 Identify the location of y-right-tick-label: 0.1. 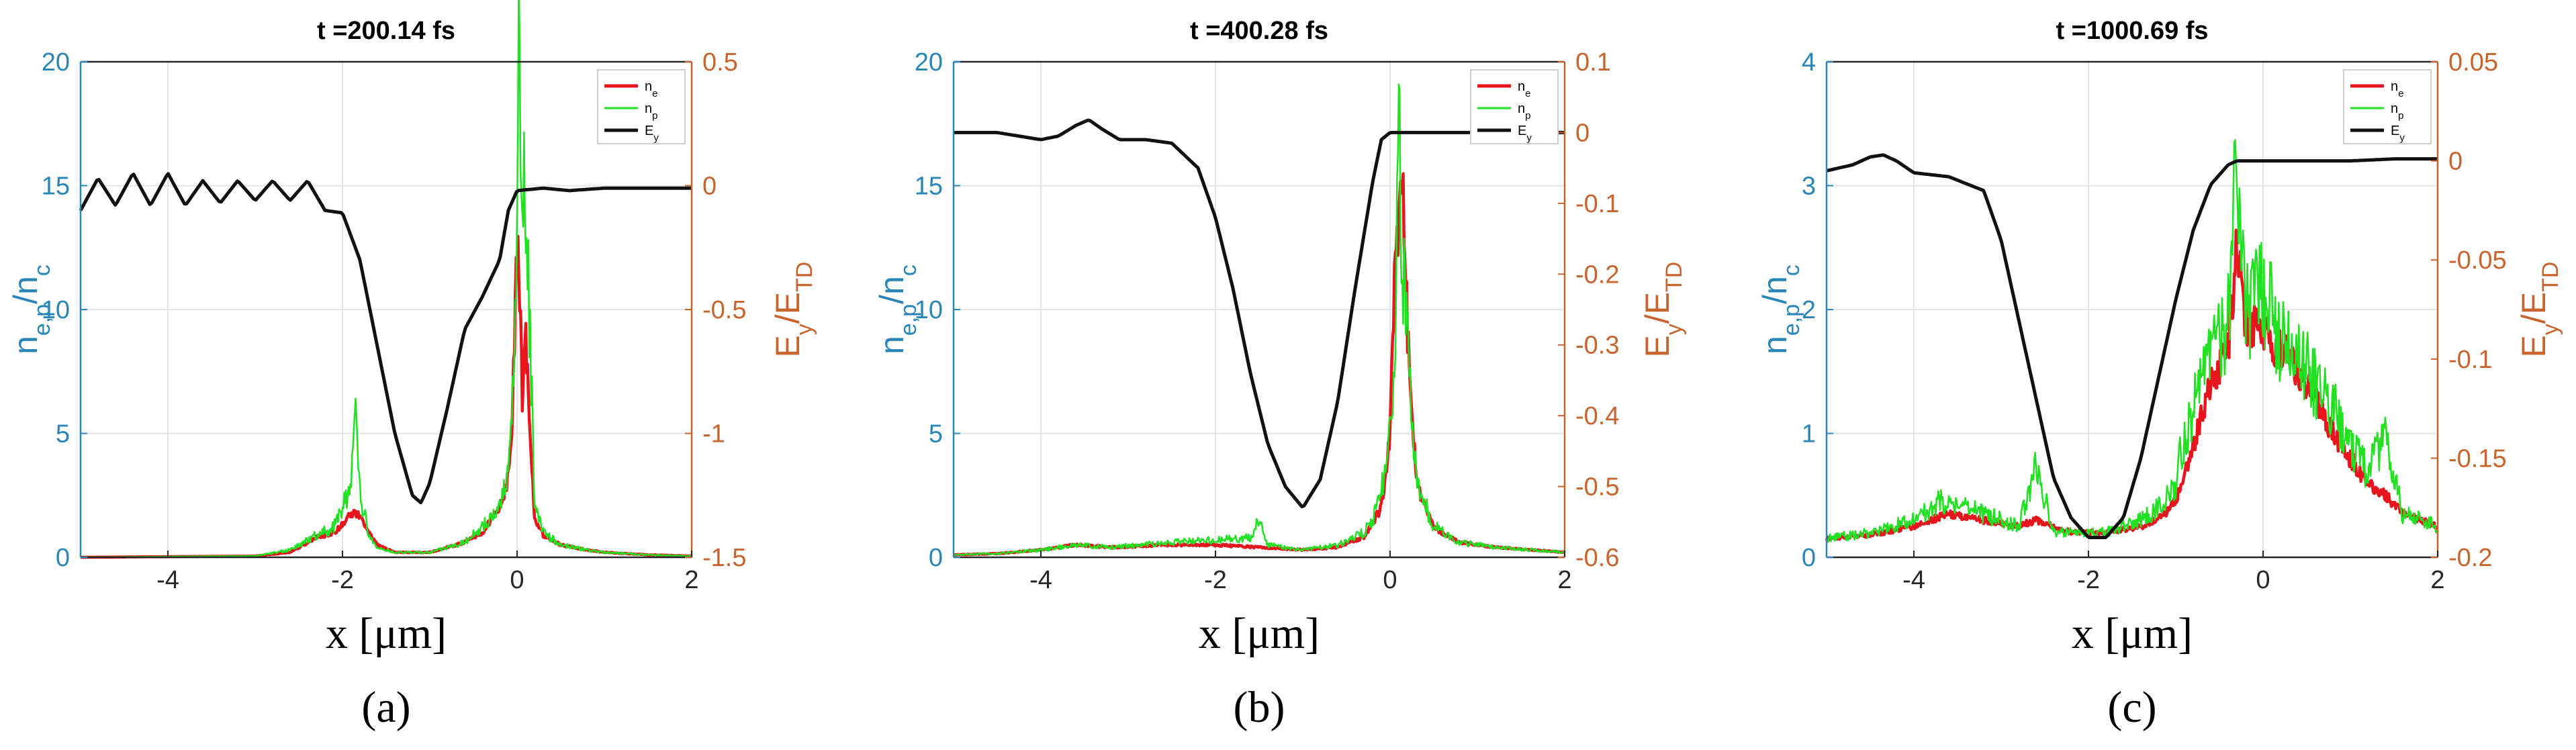
(1593, 63).